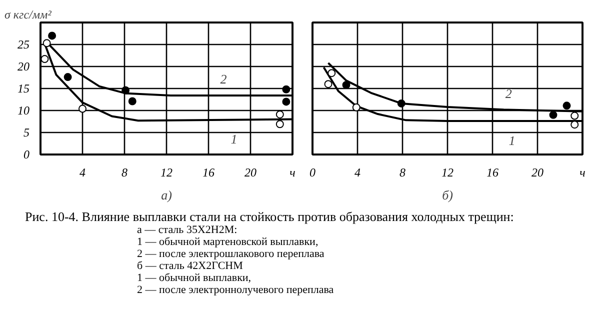 The height and width of the screenshot is (326, 612). I want to click on y-tick-label: 5, so click(27, 133).